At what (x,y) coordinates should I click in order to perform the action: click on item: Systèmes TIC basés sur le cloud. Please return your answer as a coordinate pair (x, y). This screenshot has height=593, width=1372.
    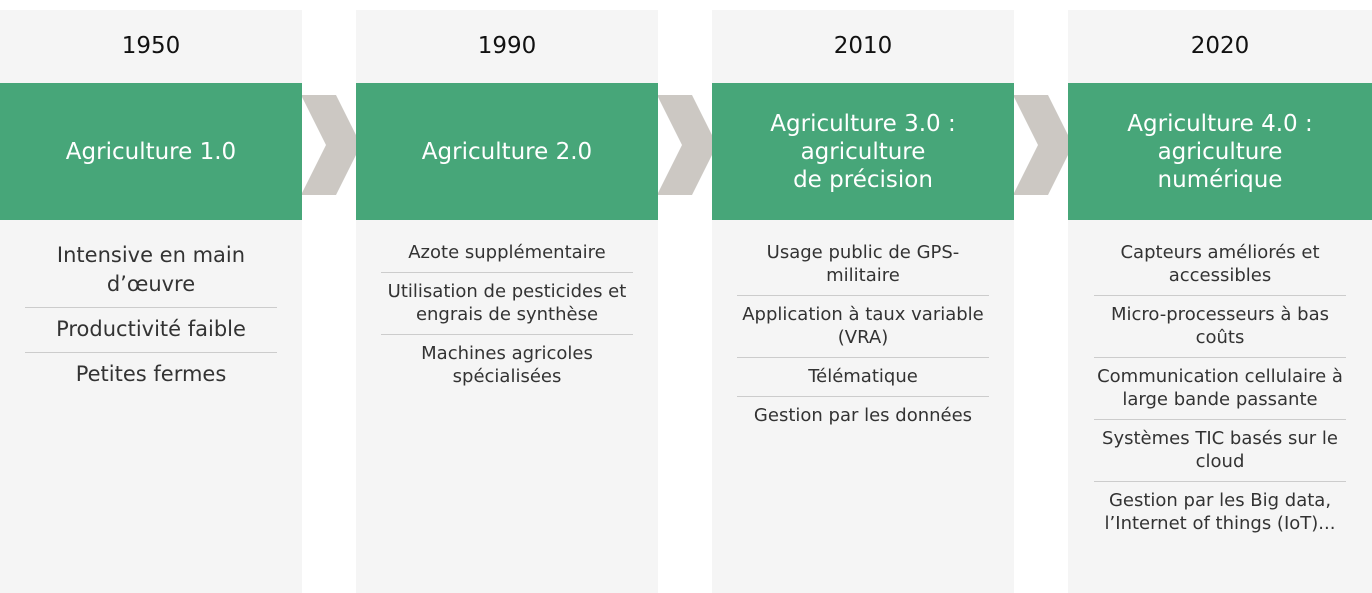
    Looking at the image, I should click on (1220, 451).